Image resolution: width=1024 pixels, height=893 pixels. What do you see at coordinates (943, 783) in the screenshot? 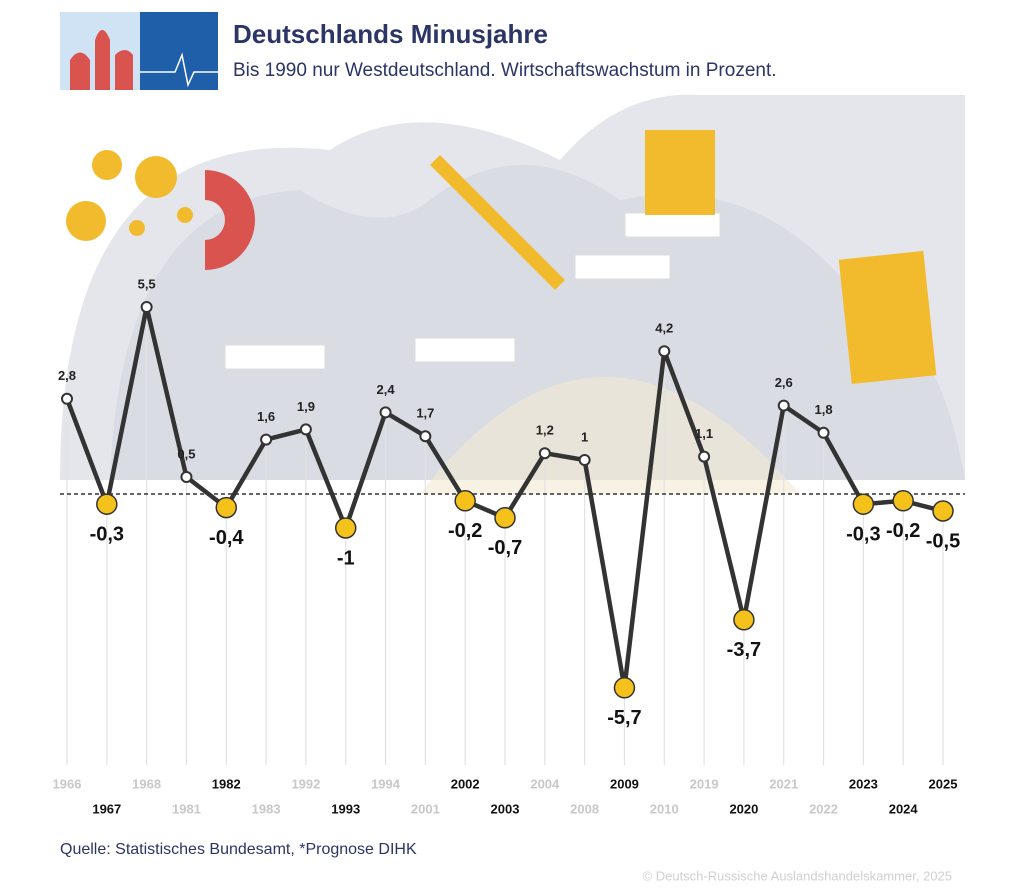
I see `x-tick-label: 2025` at bounding box center [943, 783].